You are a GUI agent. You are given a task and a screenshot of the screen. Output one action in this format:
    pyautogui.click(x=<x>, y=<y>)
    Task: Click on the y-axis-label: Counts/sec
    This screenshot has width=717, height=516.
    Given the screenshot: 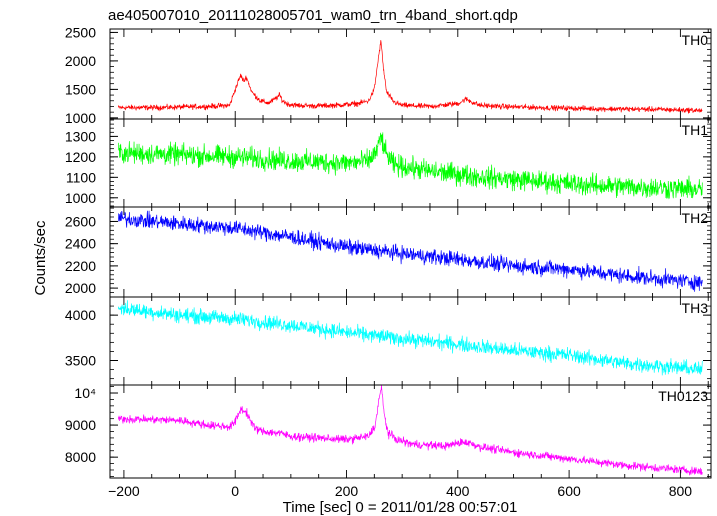 What is the action you would take?
    pyautogui.click(x=40, y=258)
    